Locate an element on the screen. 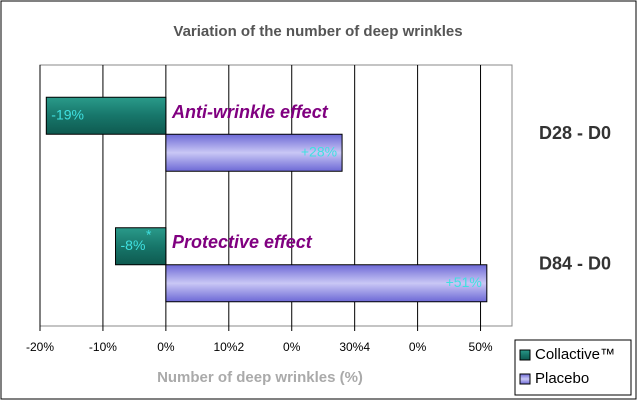 Image resolution: width=637 pixels, height=400 pixels. annotation: * is located at coordinates (149, 235).